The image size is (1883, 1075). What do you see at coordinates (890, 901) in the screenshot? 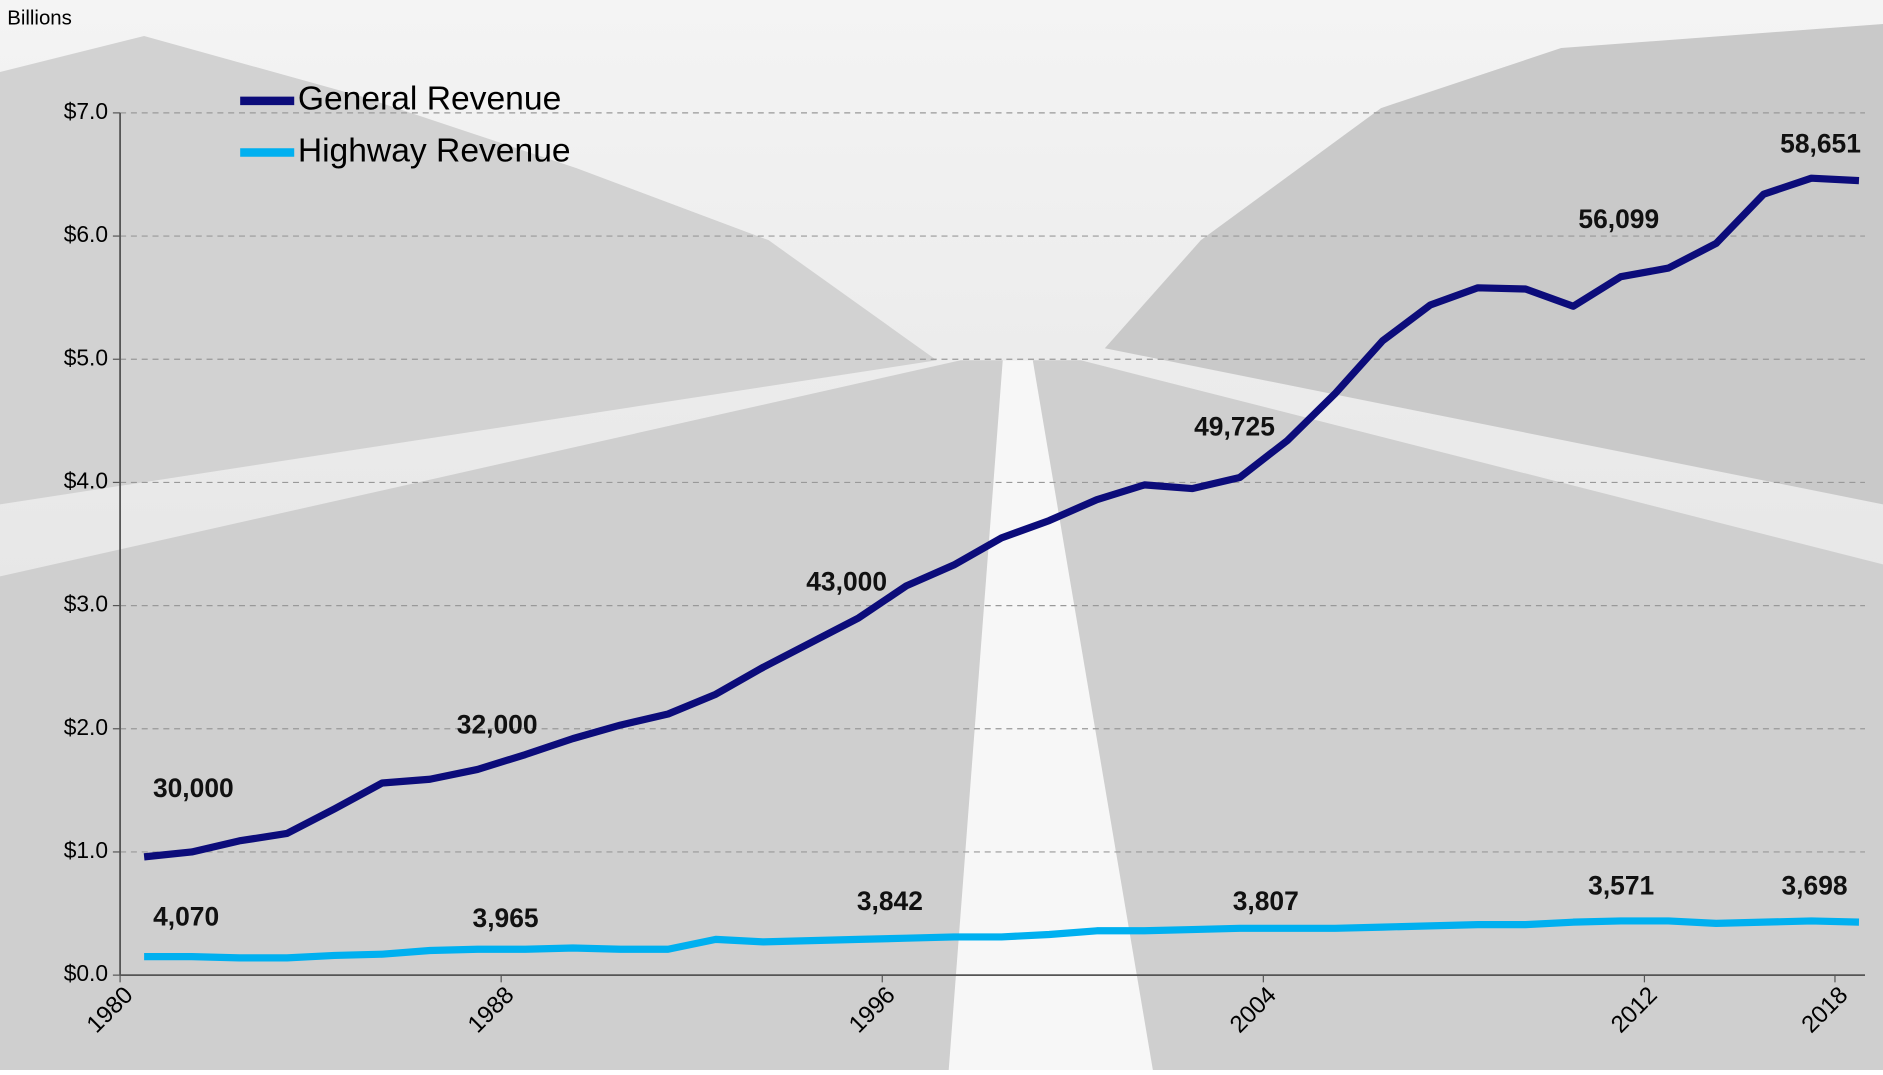
I see `annotation: 3,842` at bounding box center [890, 901].